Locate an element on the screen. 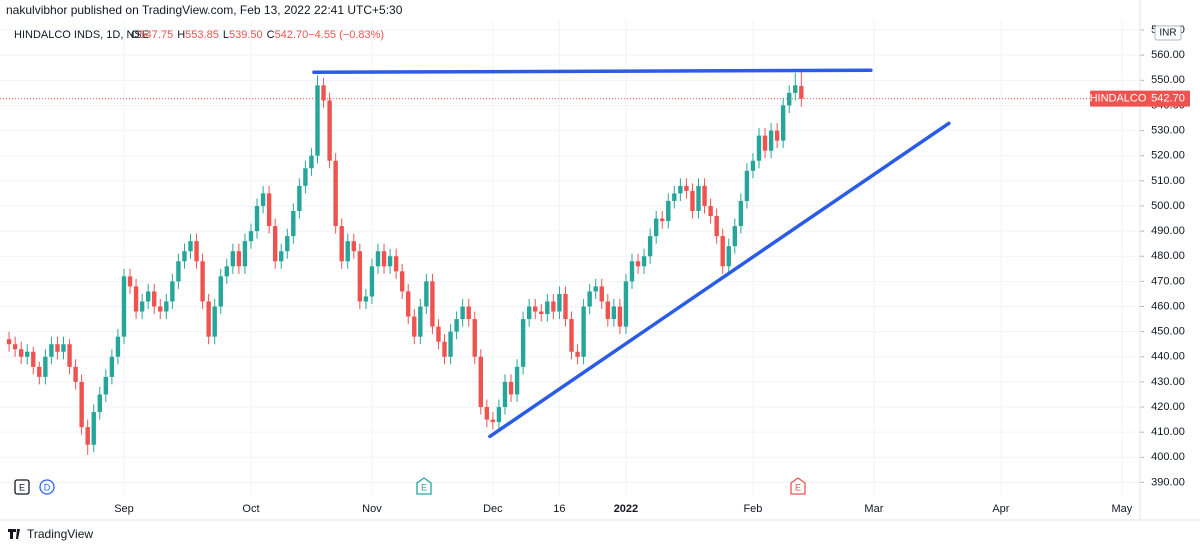 This screenshot has height=550, width=1200. y-tick-label: 410.00 is located at coordinates (1168, 432).